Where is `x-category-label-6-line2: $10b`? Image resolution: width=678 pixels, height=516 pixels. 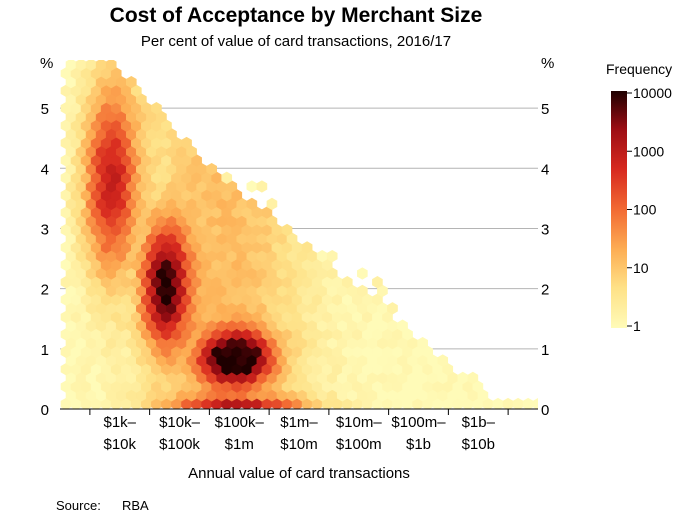 x-category-label-6-line2: $10b is located at coordinates (478, 444).